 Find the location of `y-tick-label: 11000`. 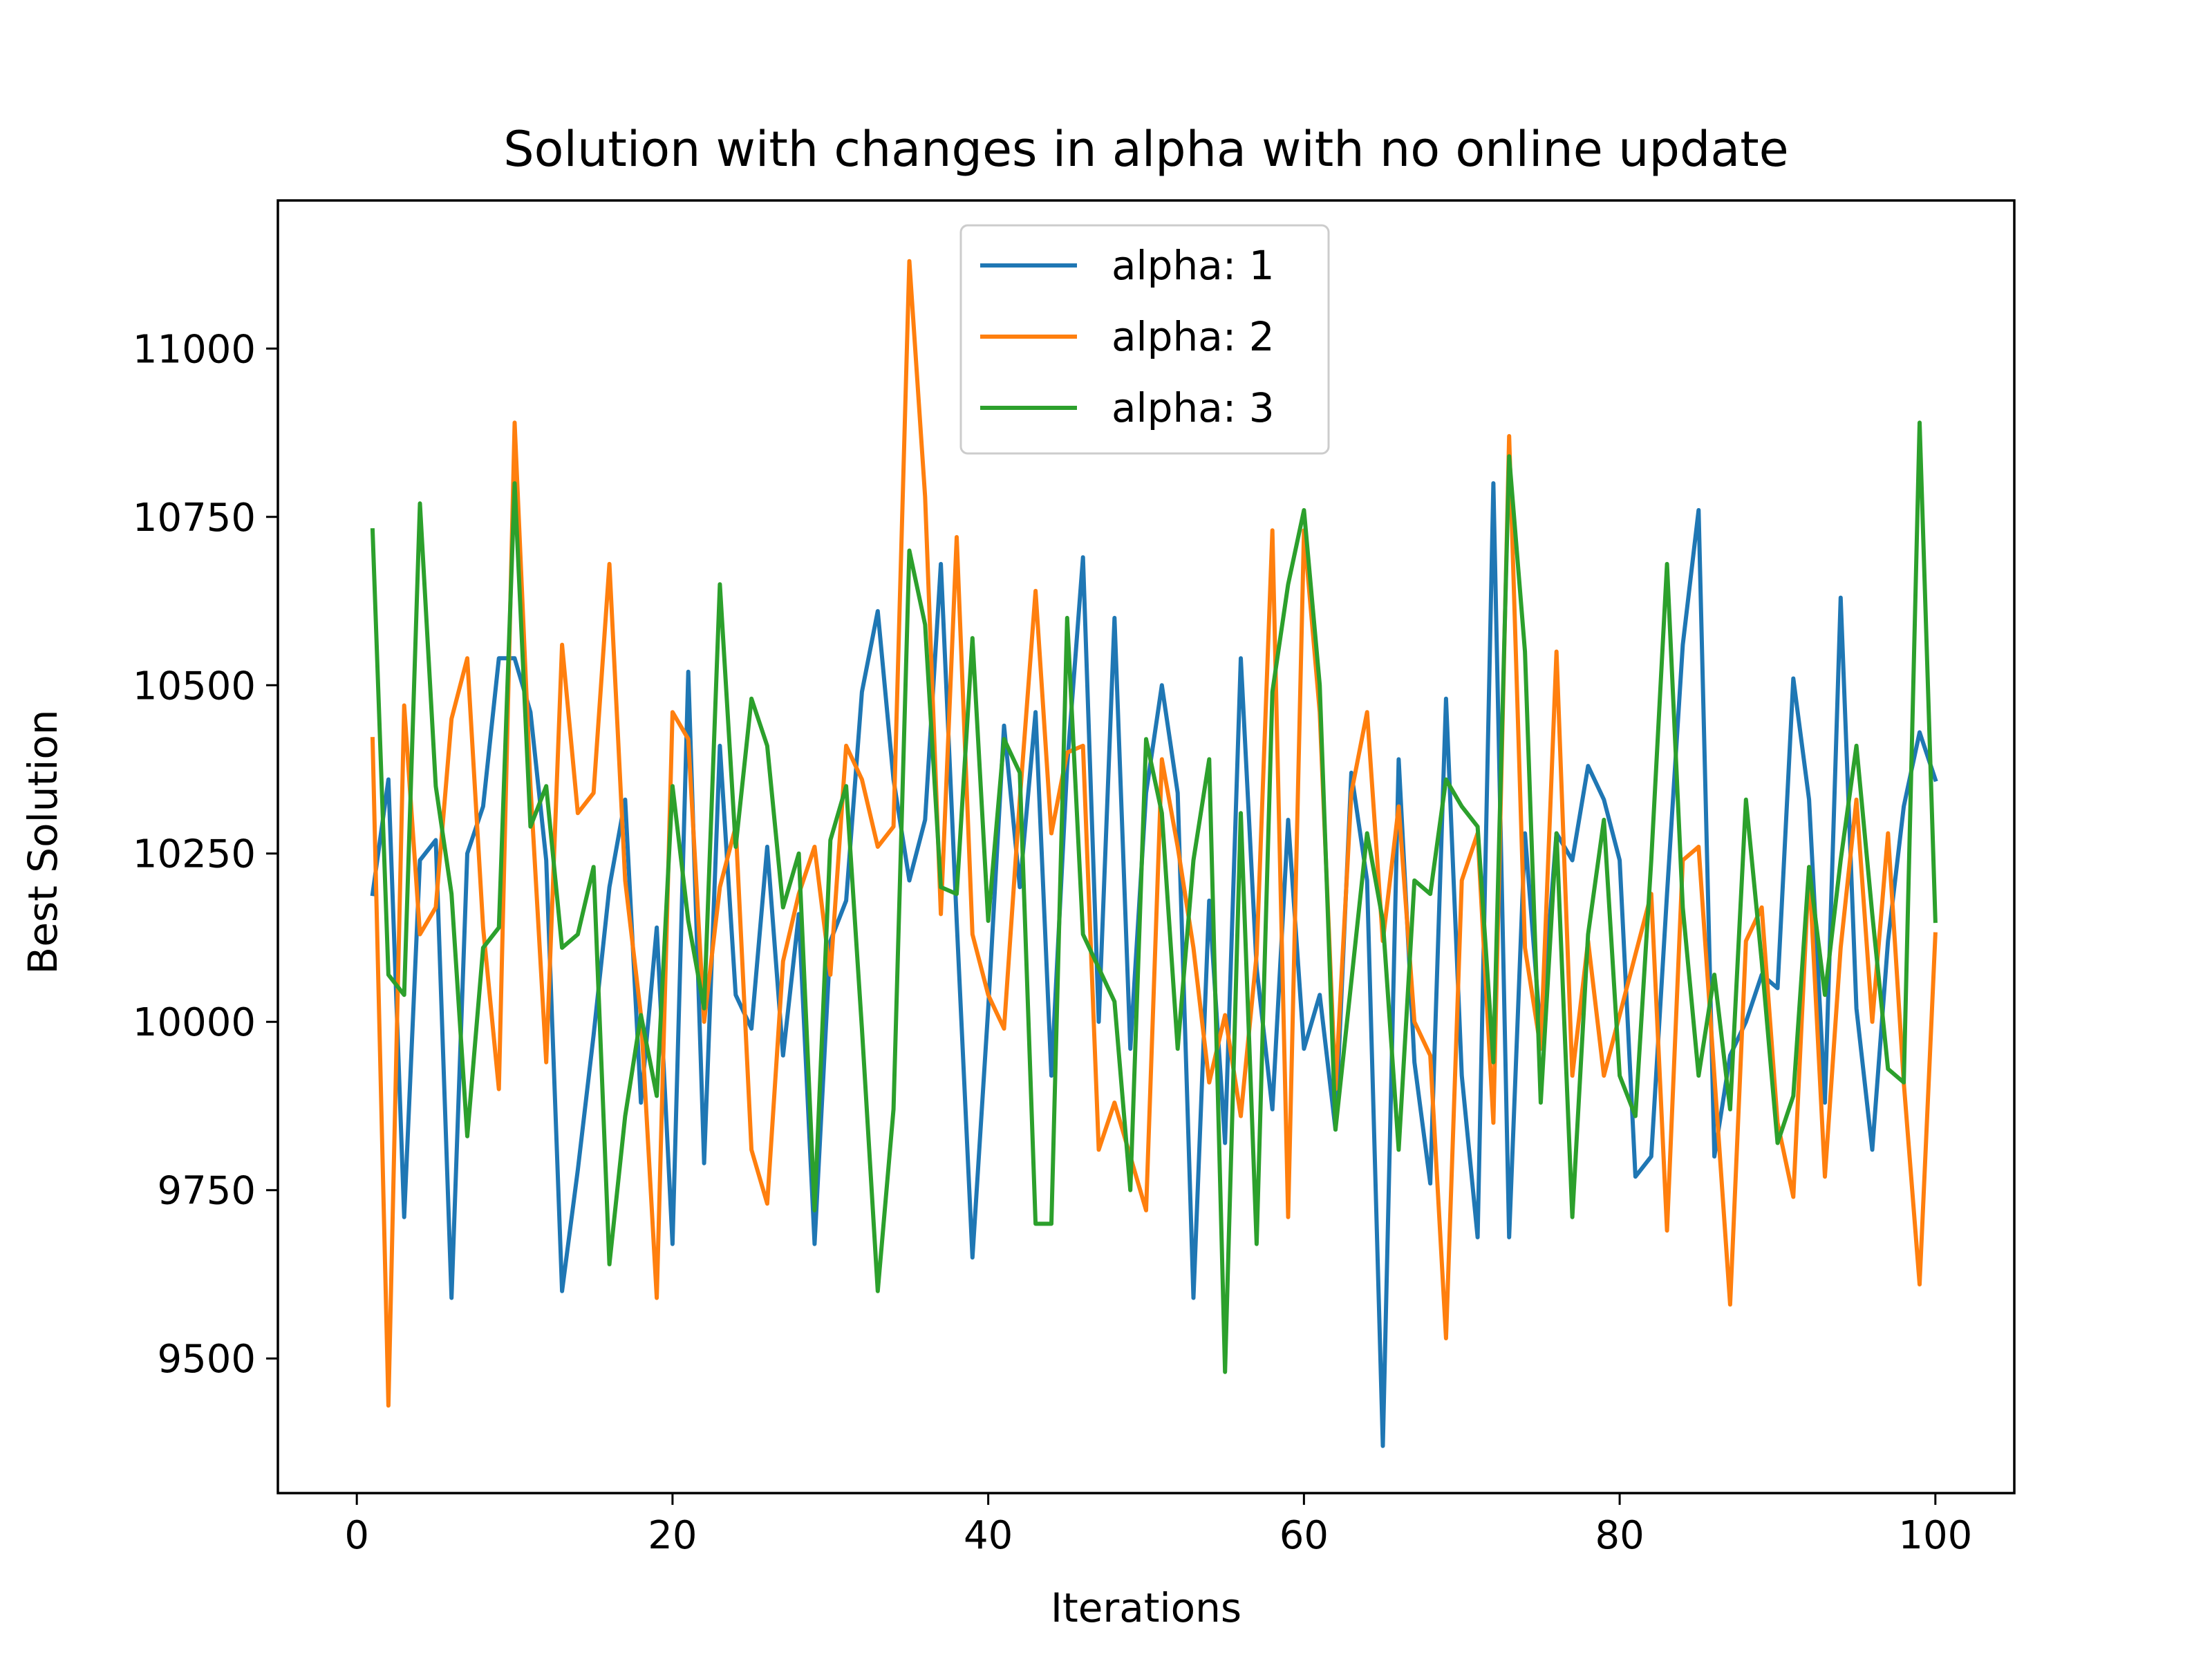

y-tick-label: 11000 is located at coordinates (194, 349).